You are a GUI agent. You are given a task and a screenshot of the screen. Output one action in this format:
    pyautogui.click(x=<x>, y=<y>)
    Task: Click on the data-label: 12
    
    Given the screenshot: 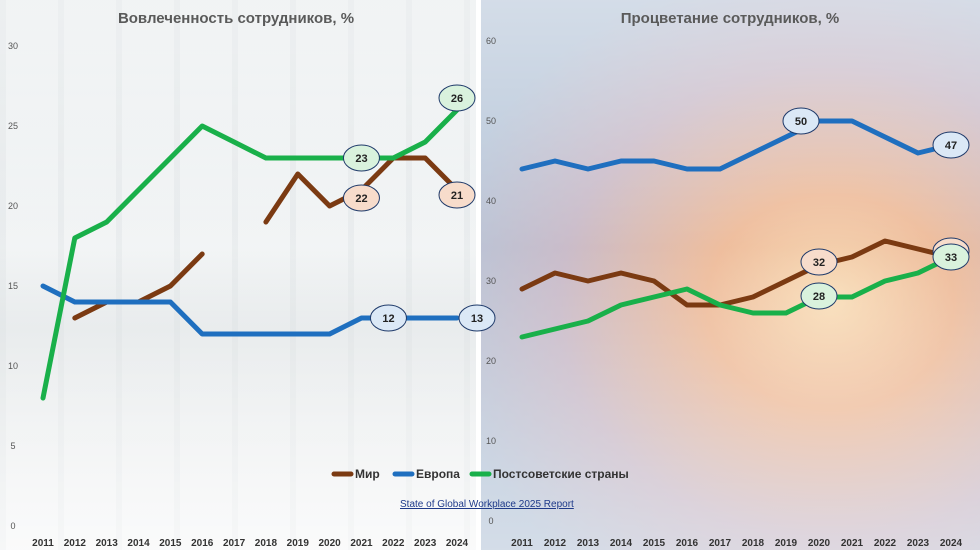 What is the action you would take?
    pyautogui.click(x=388, y=319)
    